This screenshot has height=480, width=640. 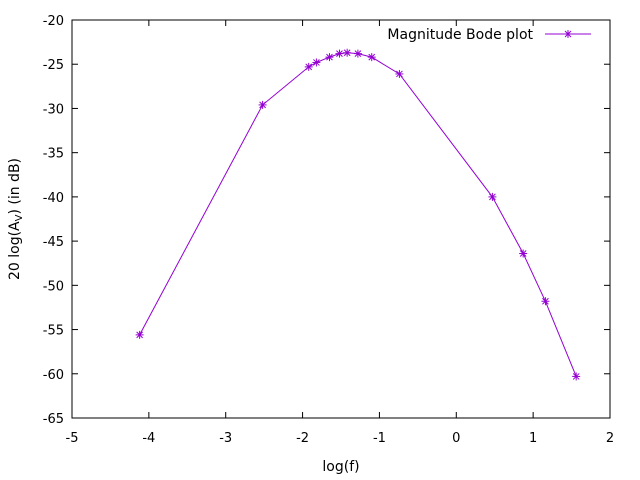 I want to click on y-tick-label: -50, so click(x=53, y=286).